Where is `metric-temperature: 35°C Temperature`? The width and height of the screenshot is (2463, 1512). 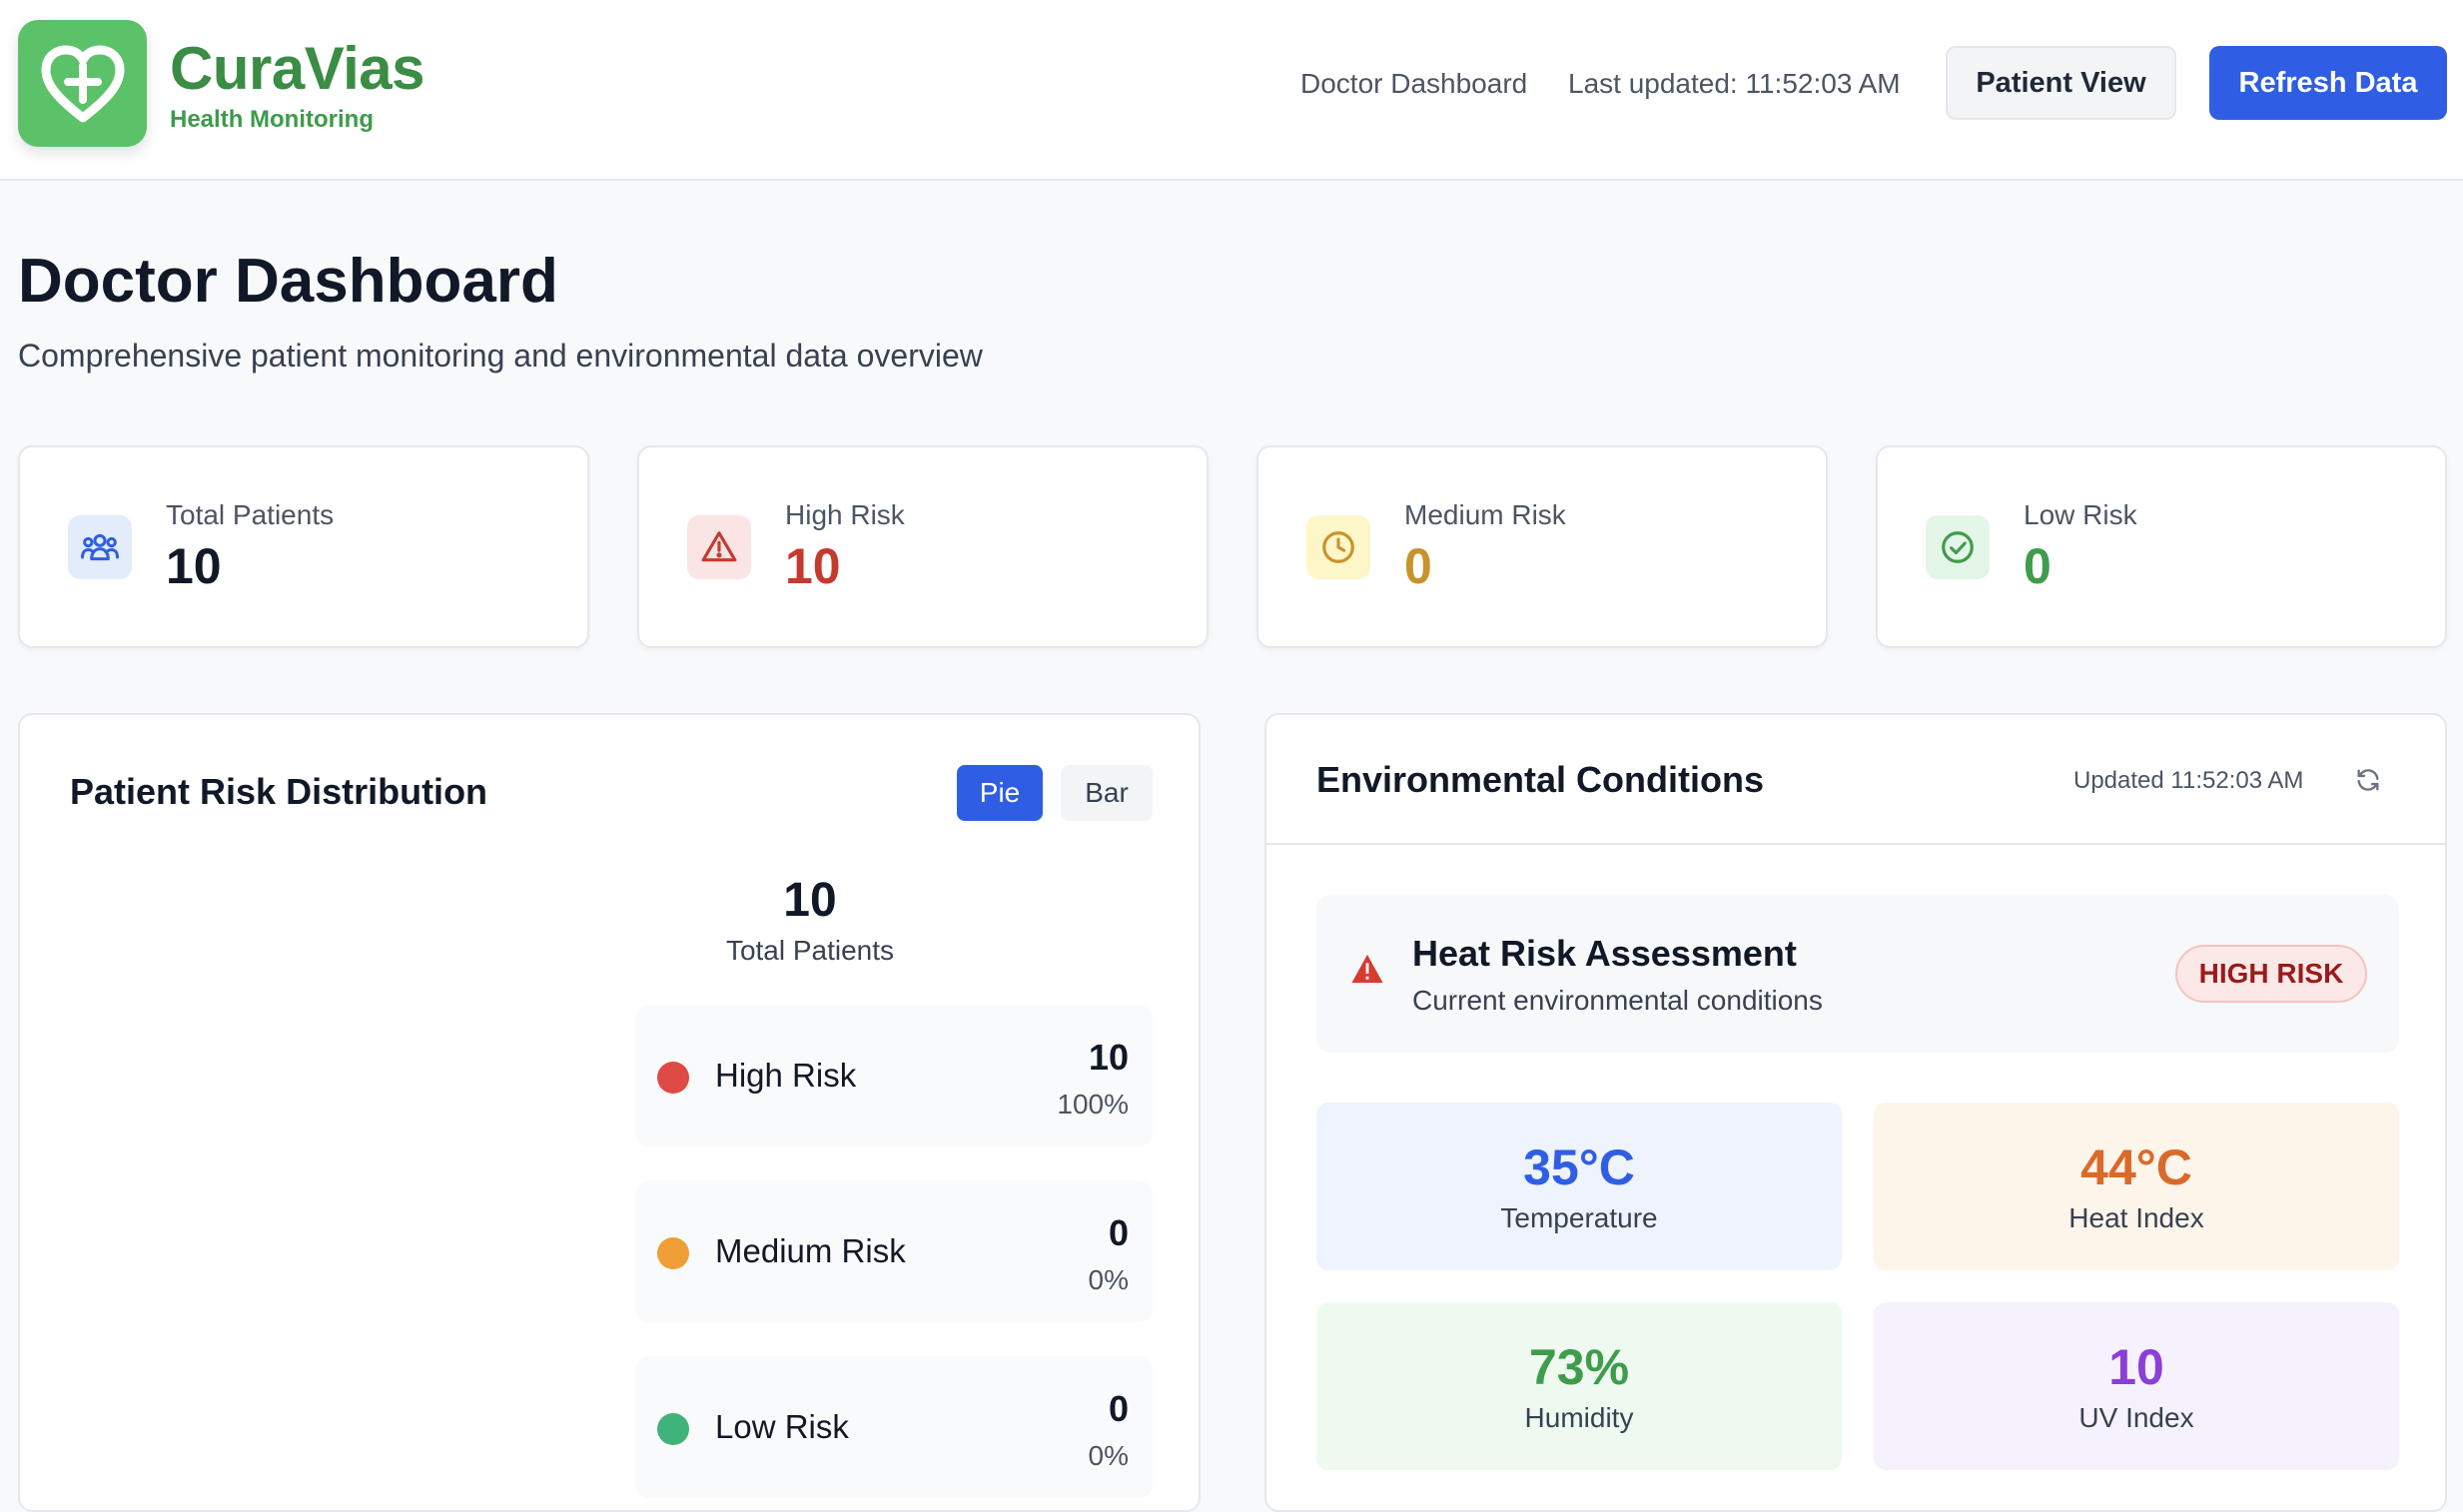 metric-temperature: 35°C Temperature is located at coordinates (1579, 1186).